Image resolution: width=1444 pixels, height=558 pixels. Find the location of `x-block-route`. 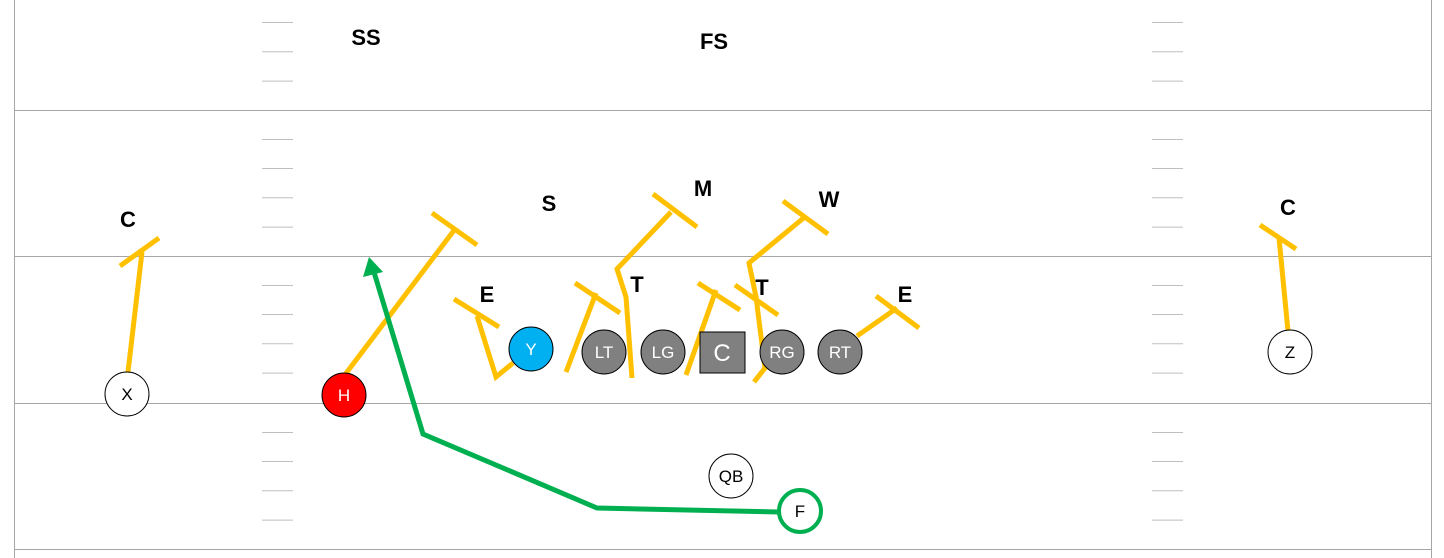

x-block-route is located at coordinates (139, 304).